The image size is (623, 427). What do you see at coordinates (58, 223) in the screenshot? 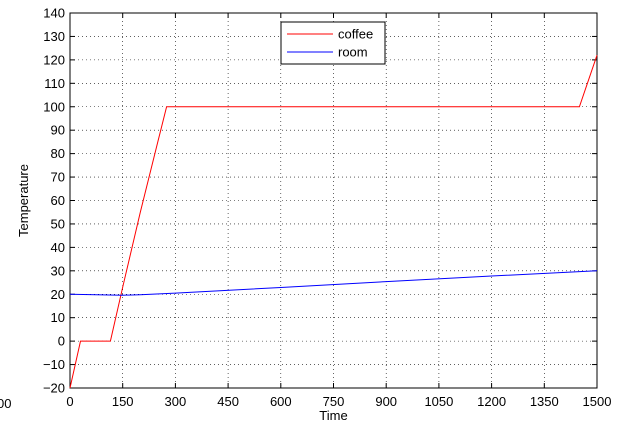
I see `y-tick-label: 50` at bounding box center [58, 223].